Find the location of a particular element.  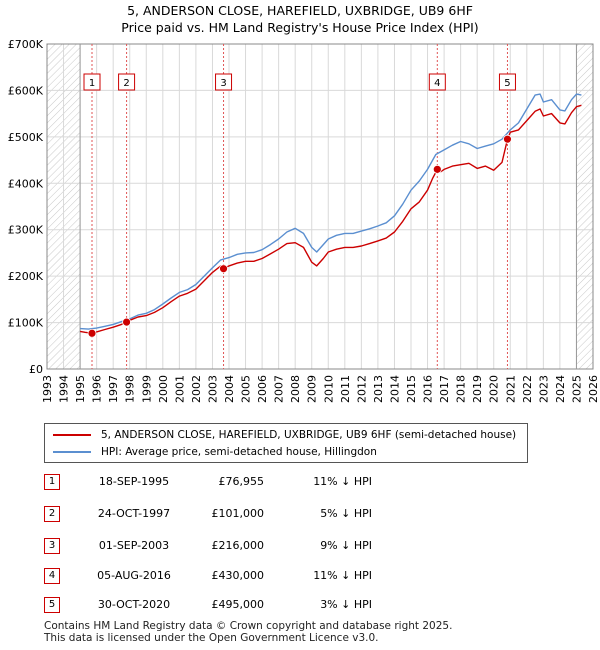

sale-hpi-diff: 3% ↓ HPI is located at coordinates (346, 604).